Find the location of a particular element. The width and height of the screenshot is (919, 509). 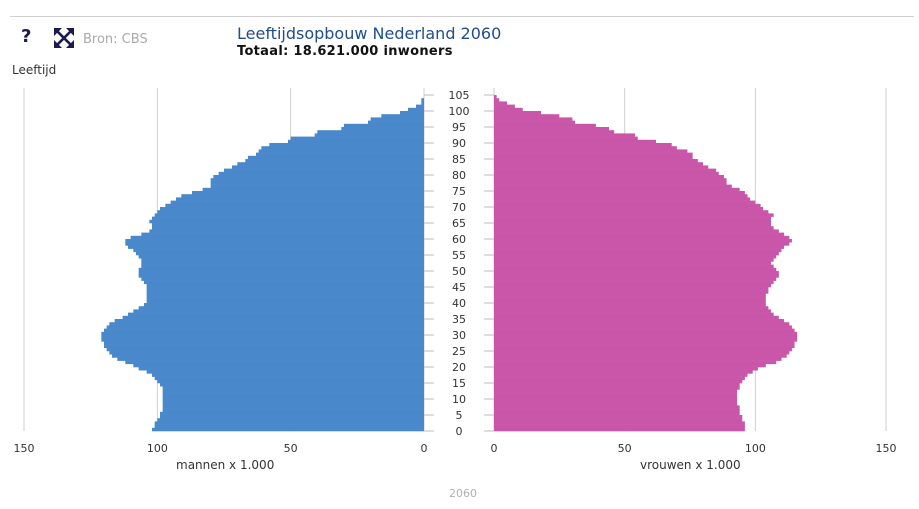

x-axis-label-vrouwen: vrouwen x 1.000 is located at coordinates (690, 465).